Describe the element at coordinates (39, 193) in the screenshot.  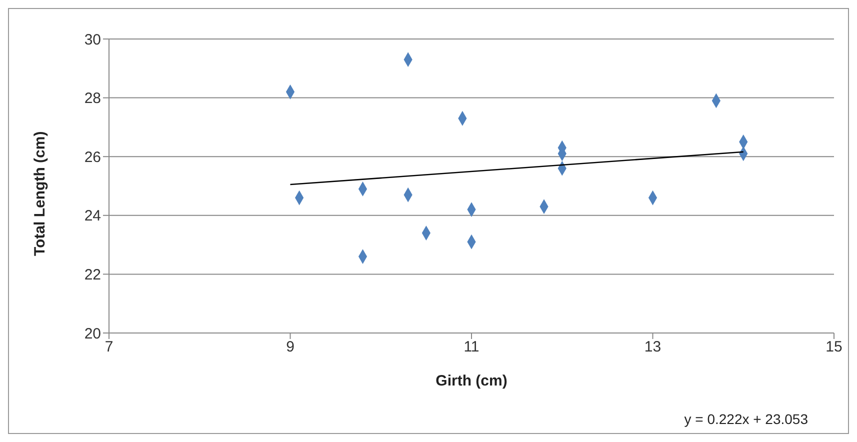
I see `y-axis-title: Total Length (cm)` at that location.